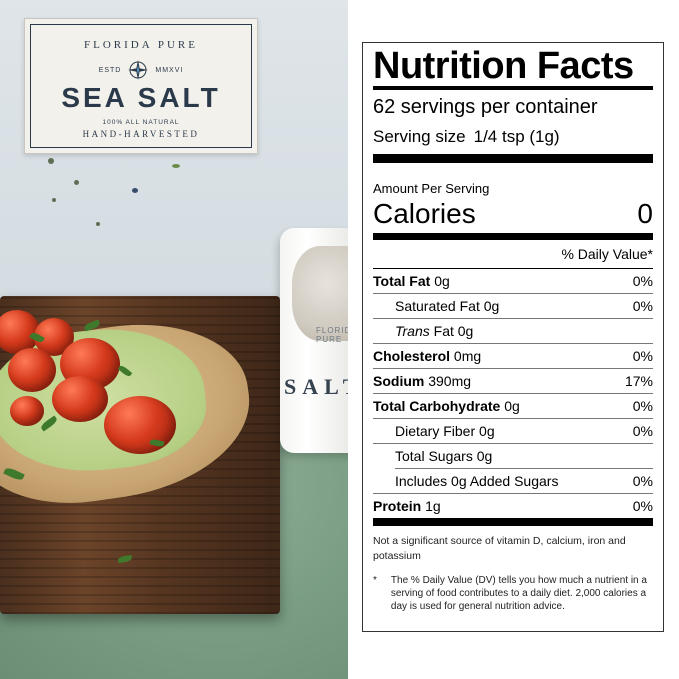 The height and width of the screenshot is (679, 679). I want to click on nutrient-row-dietary-fiber: Dietary Fiber 0g 0%, so click(513, 431).